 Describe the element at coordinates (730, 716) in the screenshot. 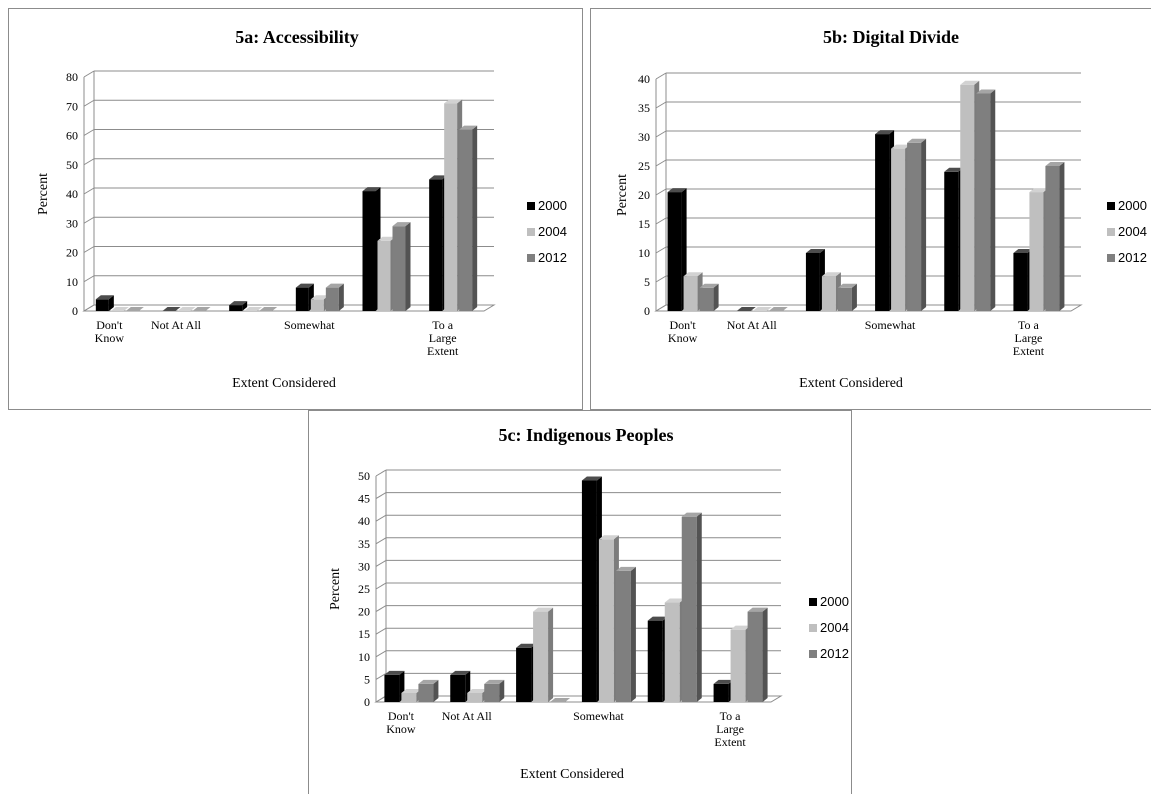

I see `x-category-label: To a` at that location.